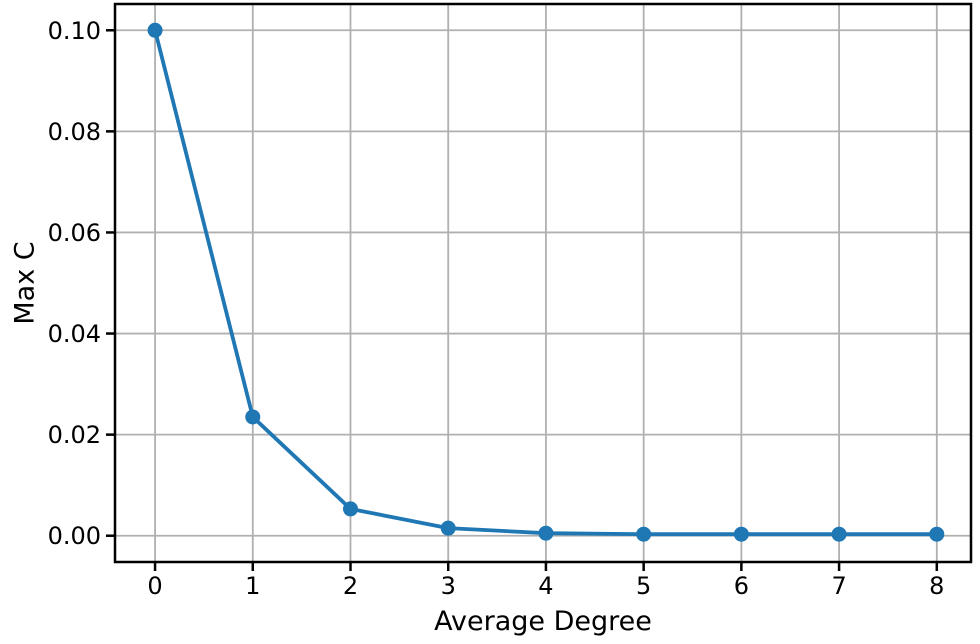  What do you see at coordinates (74, 435) in the screenshot?
I see `y-tick-label: 0.02` at bounding box center [74, 435].